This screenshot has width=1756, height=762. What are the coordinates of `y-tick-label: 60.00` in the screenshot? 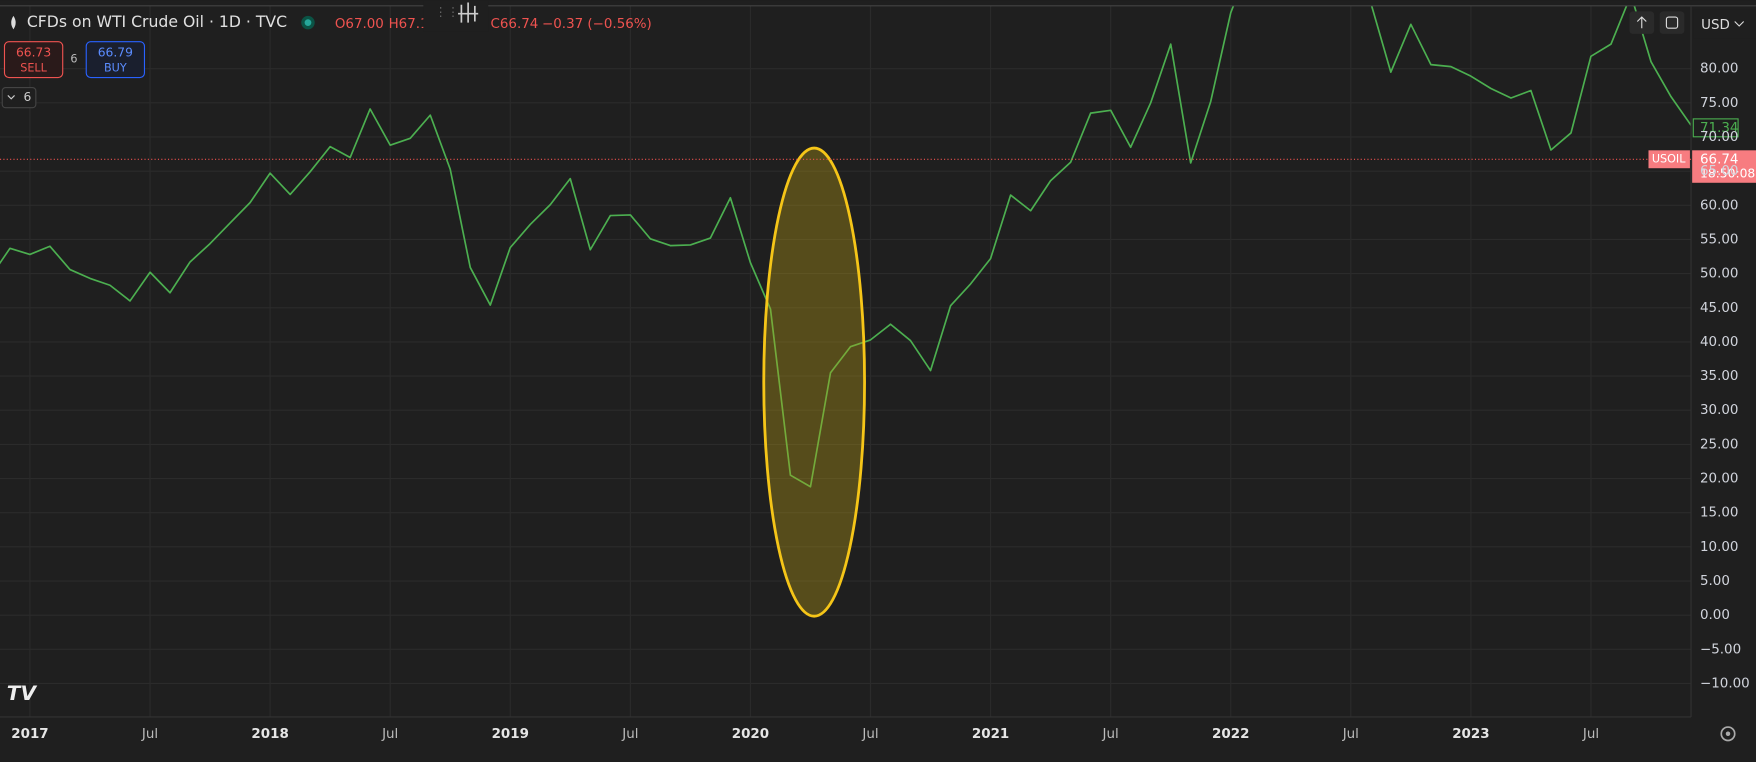 It's located at (1719, 205).